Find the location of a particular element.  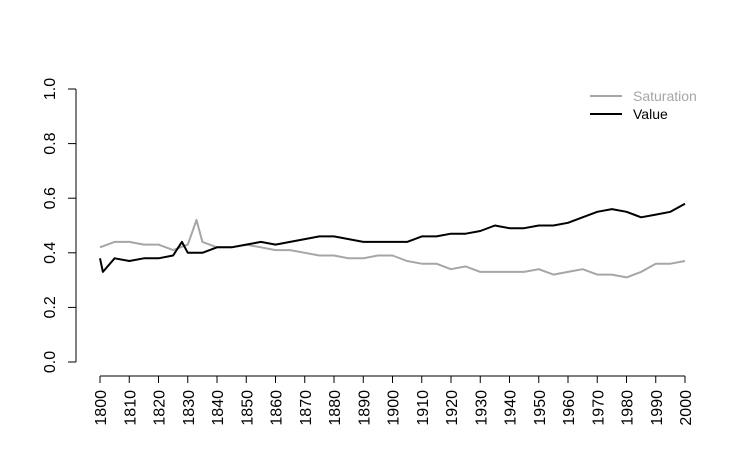

legend: Saturation Value is located at coordinates (643, 105).